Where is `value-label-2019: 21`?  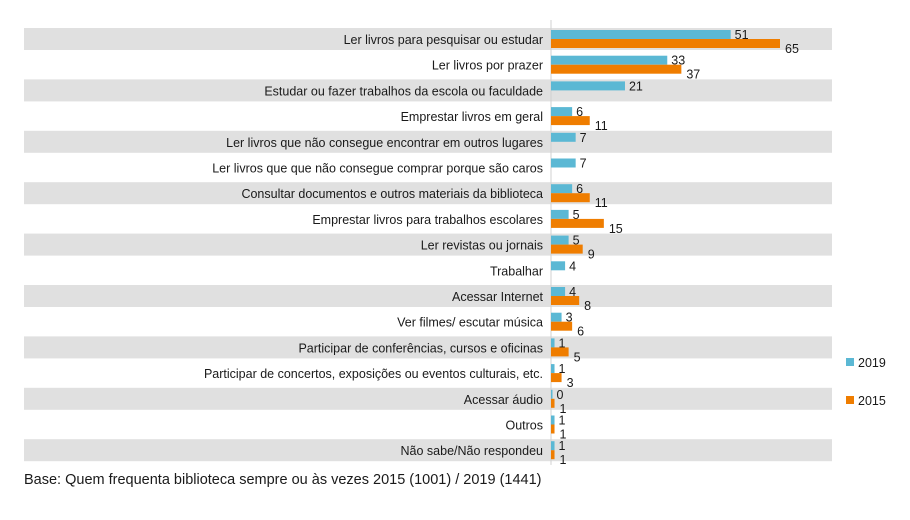 value-label-2019: 21 is located at coordinates (636, 86).